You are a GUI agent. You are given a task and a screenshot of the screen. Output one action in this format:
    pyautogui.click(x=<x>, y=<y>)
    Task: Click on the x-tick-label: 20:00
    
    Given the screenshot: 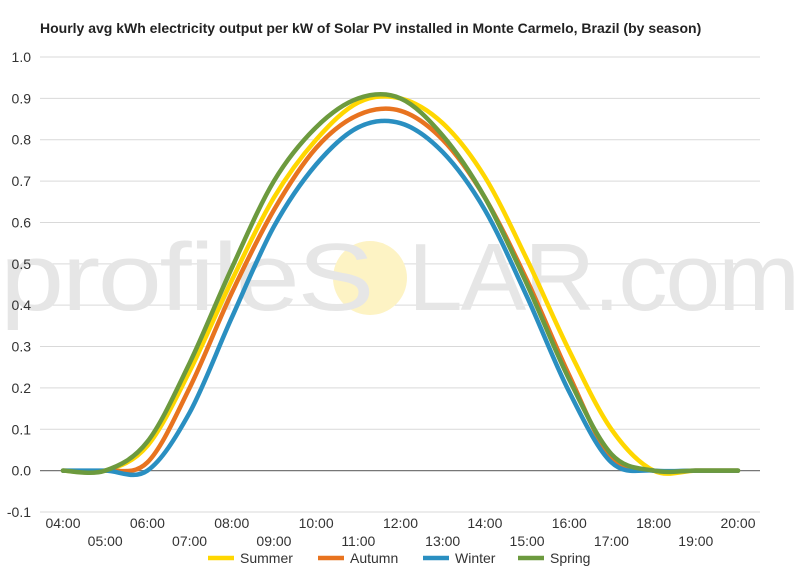 What is the action you would take?
    pyautogui.click(x=737, y=523)
    